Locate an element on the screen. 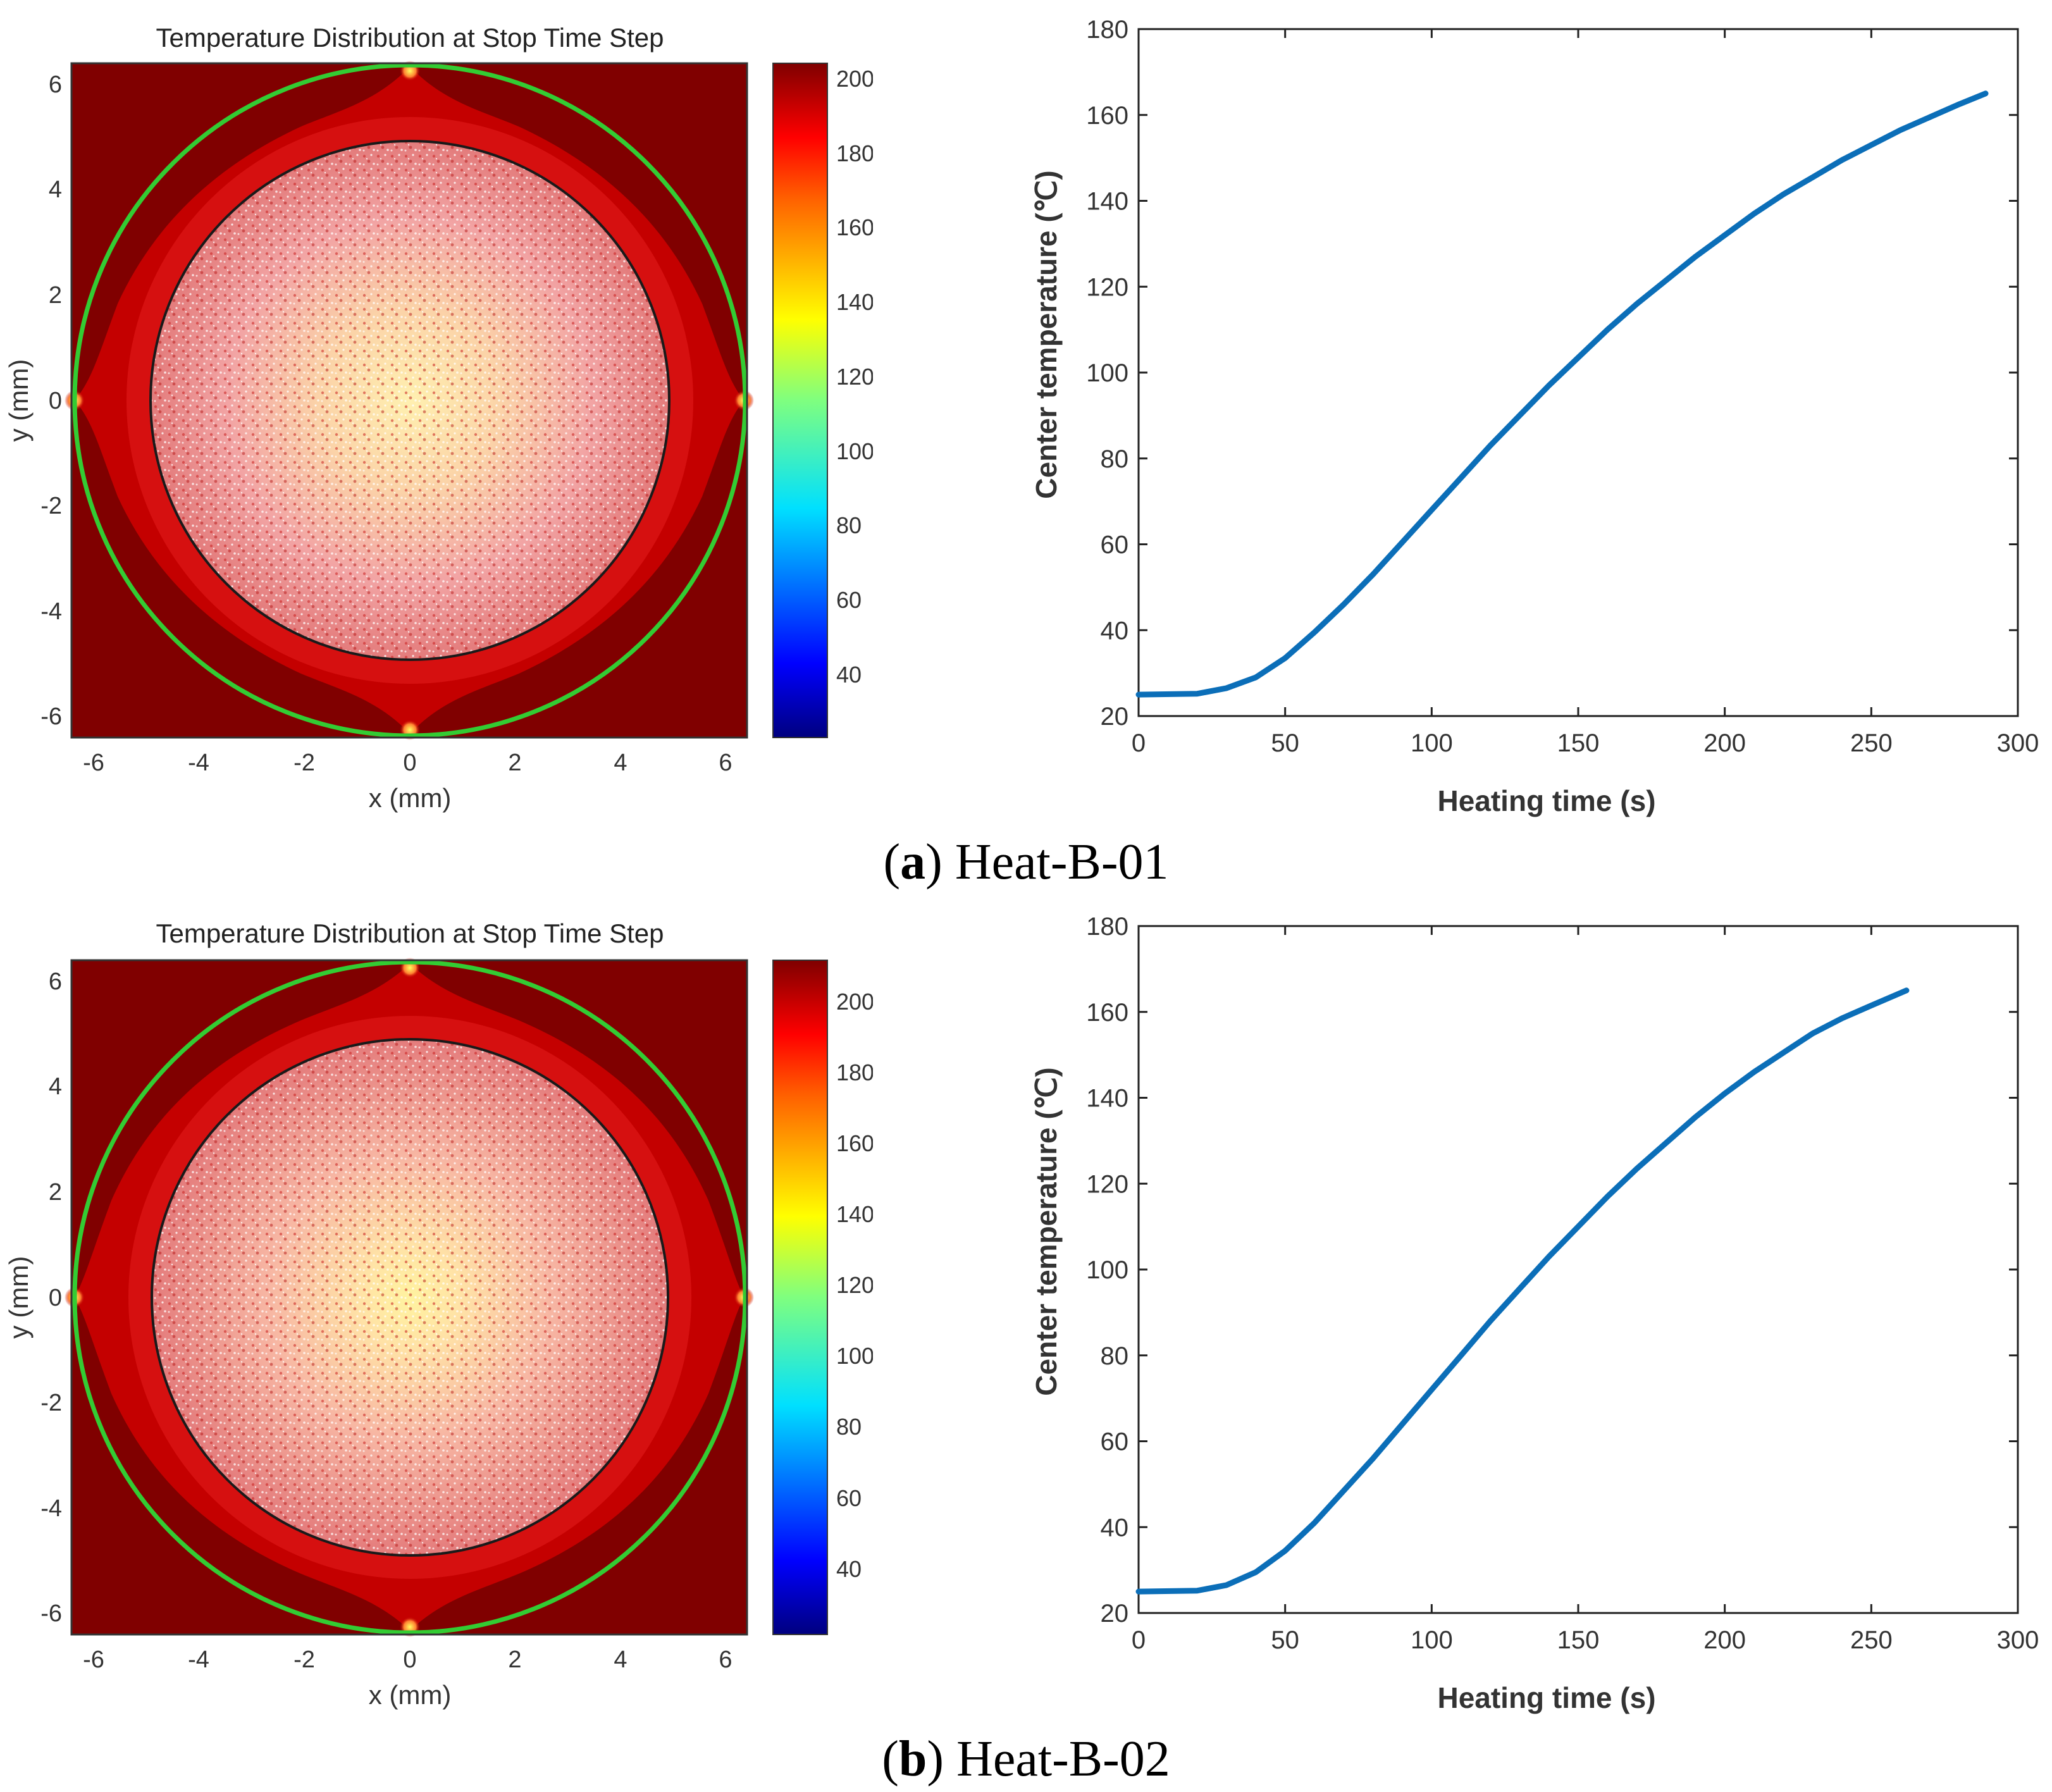  colorbar-ticks-a: 200 180 160 140 120 100 80 60 40 is located at coordinates (854, 377).